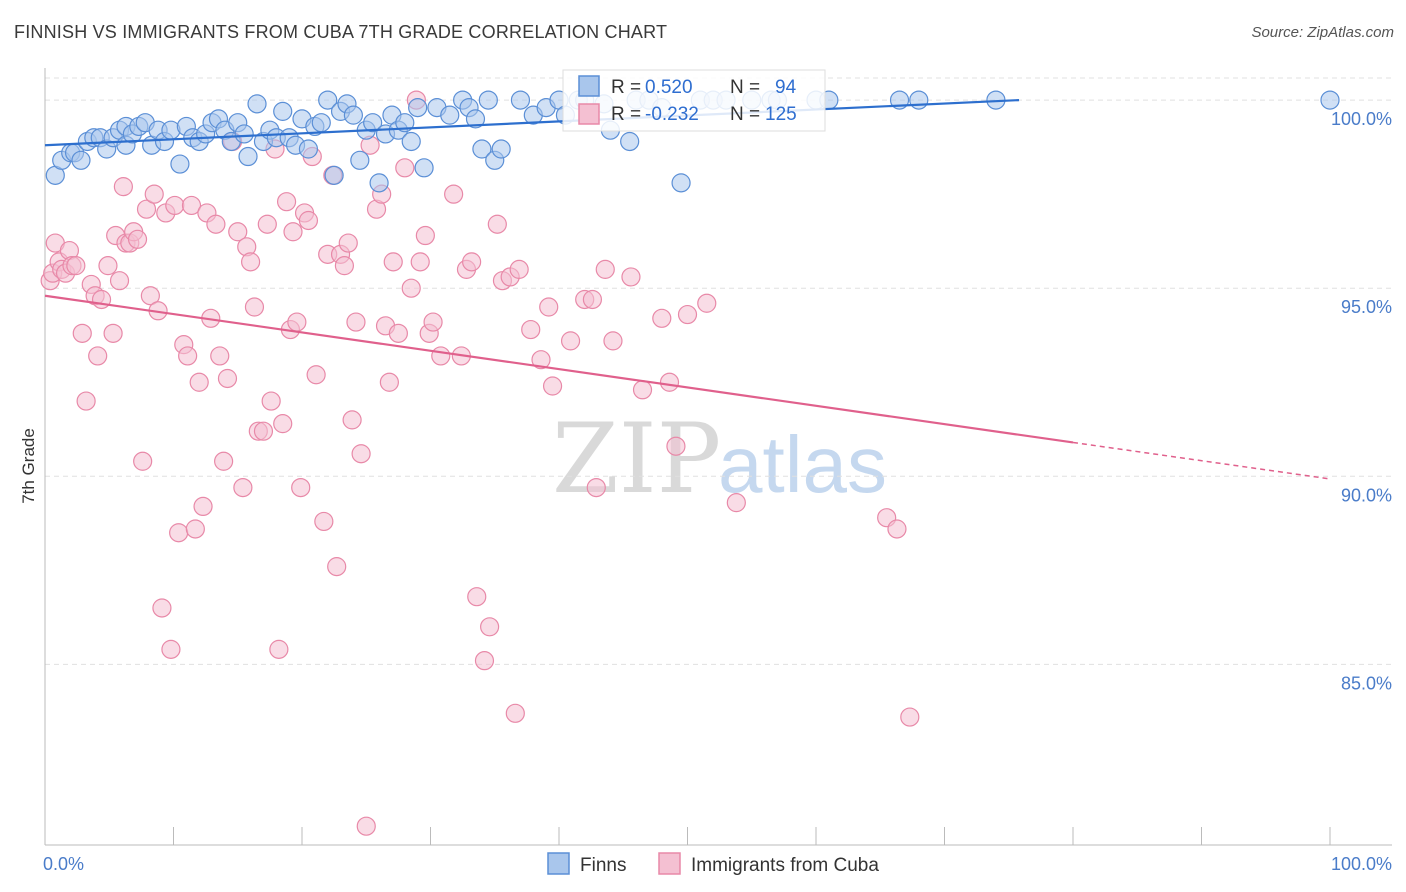 The width and height of the screenshot is (1406, 892). I want to click on legend-bottom-cuba-swatch, so click(669, 863).